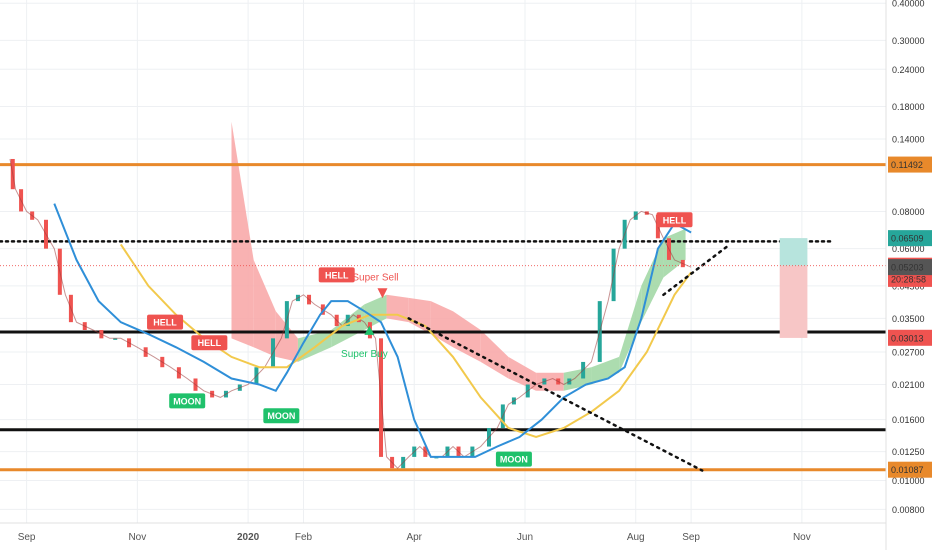 This screenshot has height=550, width=932. What do you see at coordinates (793, 301) in the screenshot?
I see `position-loss-zone` at bounding box center [793, 301].